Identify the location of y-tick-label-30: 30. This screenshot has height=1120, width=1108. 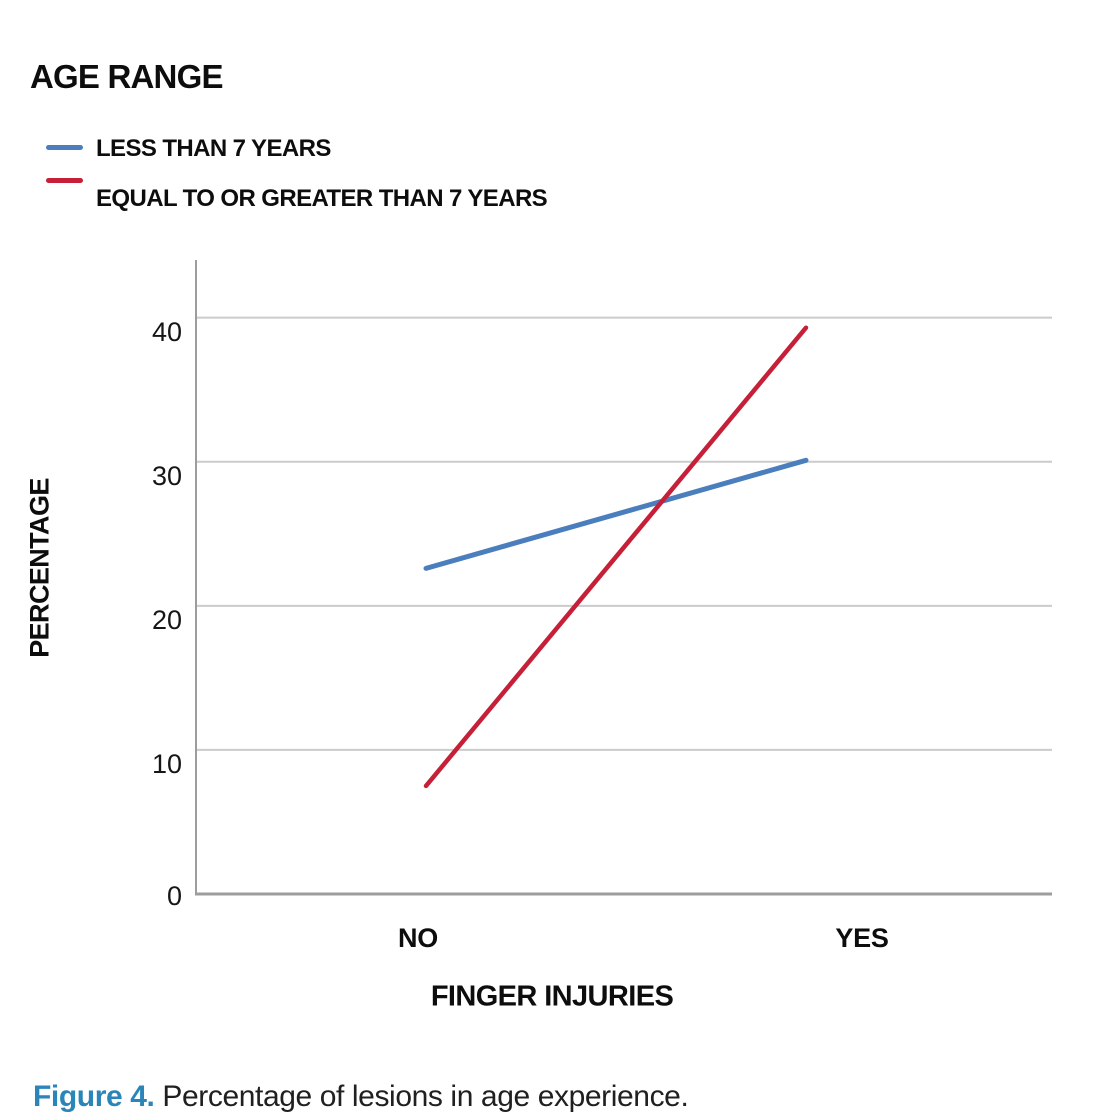
(166, 475).